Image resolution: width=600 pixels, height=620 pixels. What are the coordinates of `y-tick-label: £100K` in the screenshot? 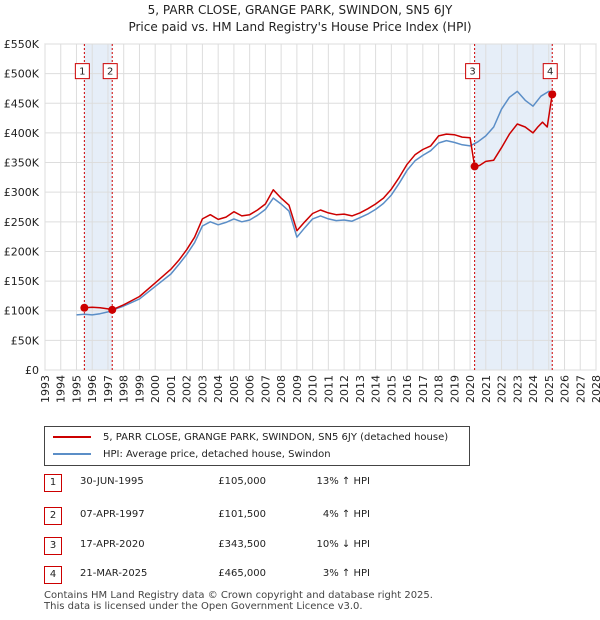 It's located at (22, 311).